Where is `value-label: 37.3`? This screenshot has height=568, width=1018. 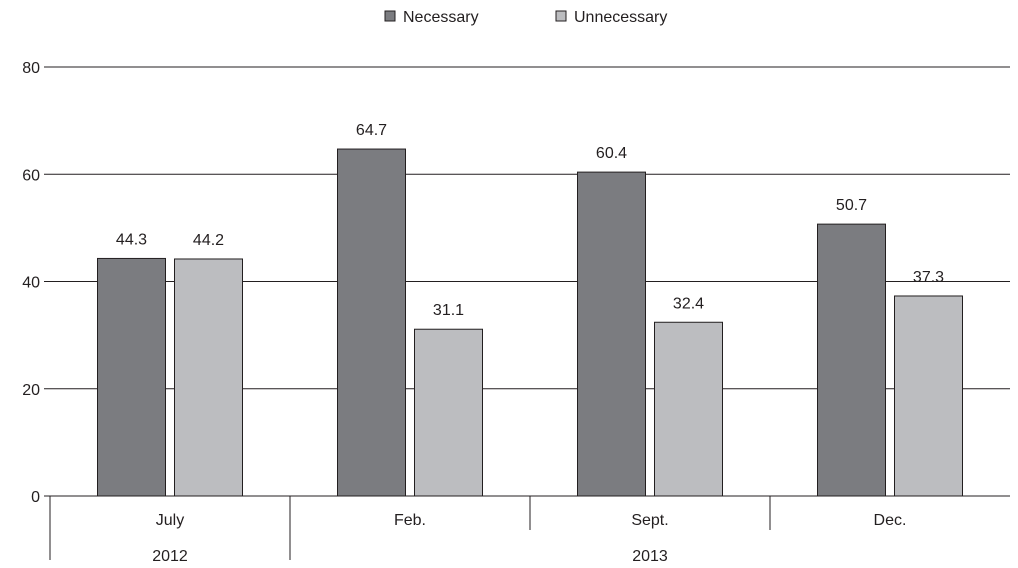
value-label: 37.3 is located at coordinates (928, 277).